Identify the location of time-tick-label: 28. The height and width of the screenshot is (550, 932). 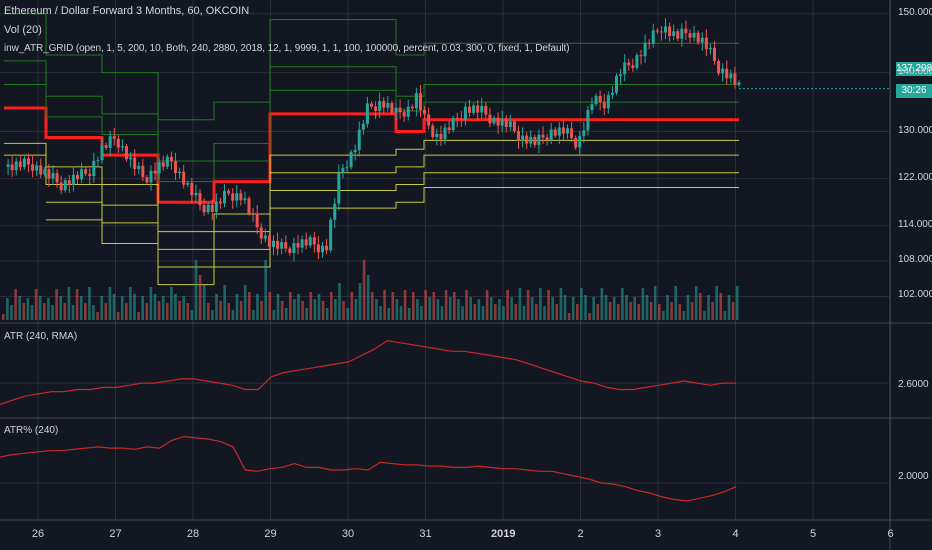
(193, 534).